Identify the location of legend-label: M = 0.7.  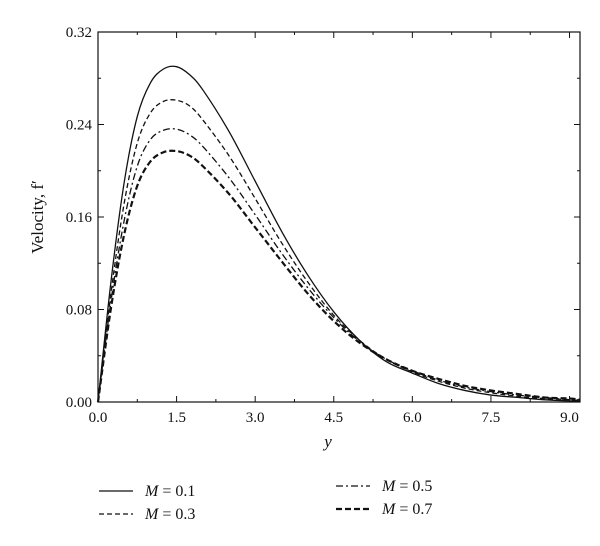
(406, 509).